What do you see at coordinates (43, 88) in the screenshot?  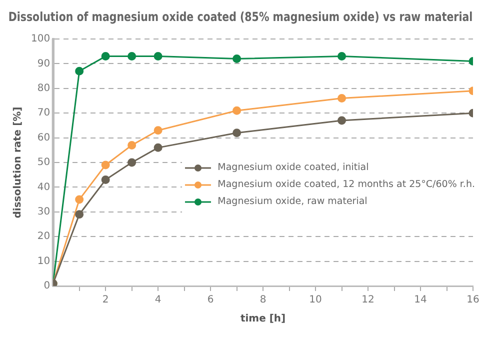 I see `y-tick-label: 80` at bounding box center [43, 88].